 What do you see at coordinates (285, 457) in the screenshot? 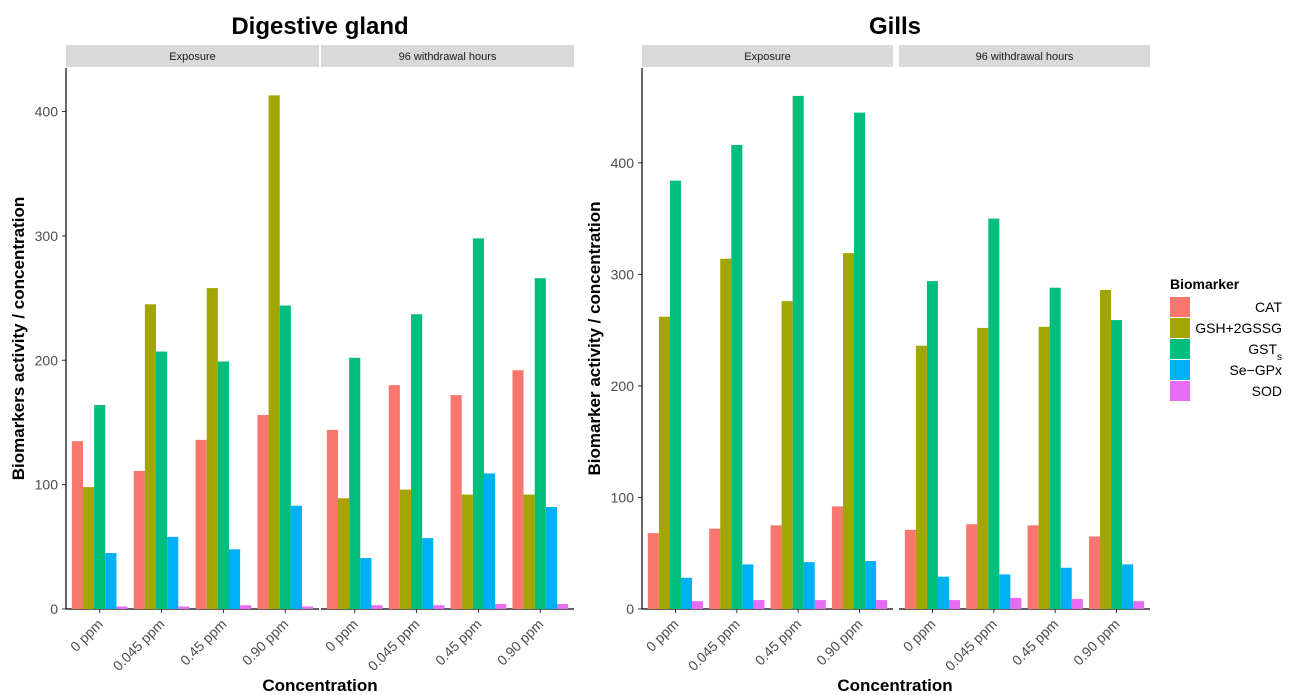
I see `dg-bar-exposure-0-90-ppm-gsts` at bounding box center [285, 457].